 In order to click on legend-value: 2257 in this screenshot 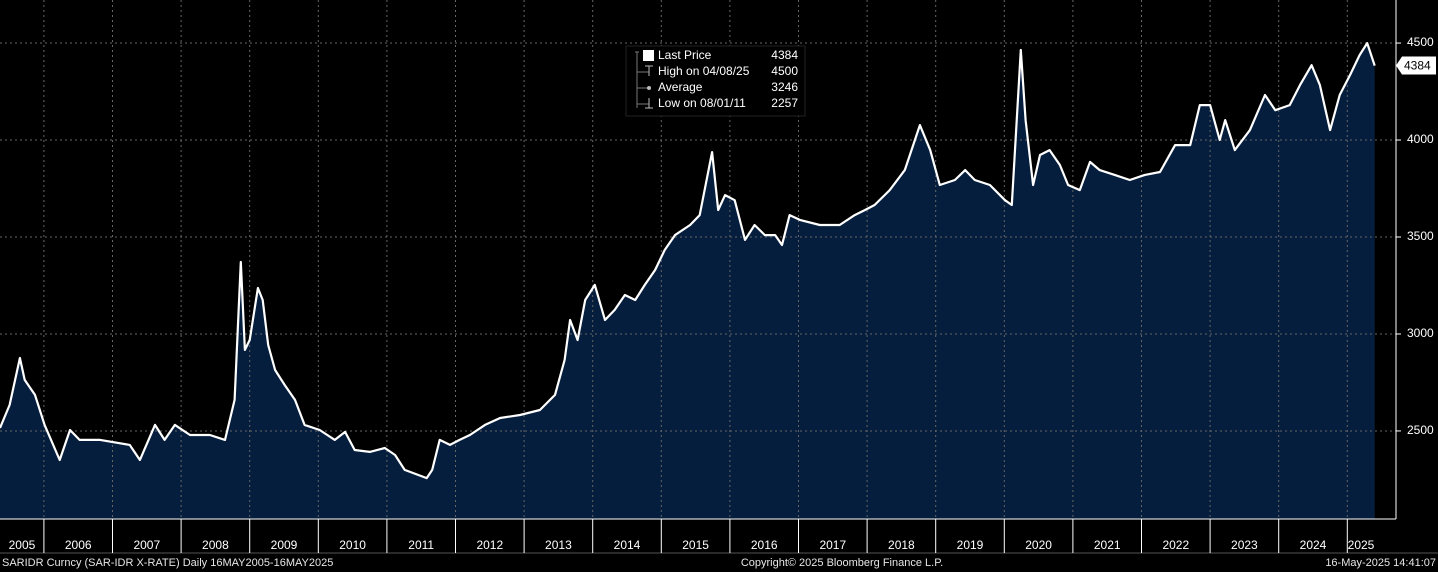, I will do `click(784, 103)`.